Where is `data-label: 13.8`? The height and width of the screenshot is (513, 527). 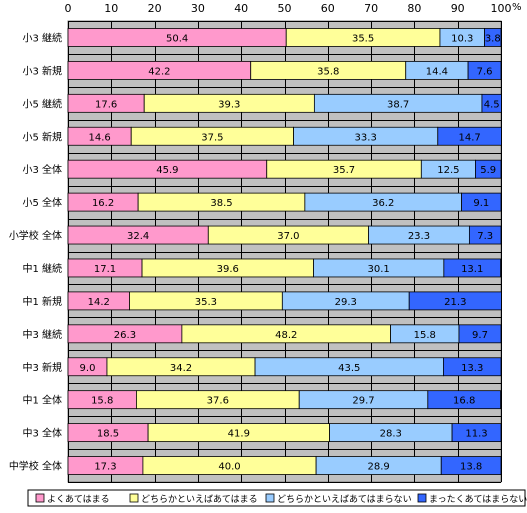
data-label: 13.8 is located at coordinates (471, 467).